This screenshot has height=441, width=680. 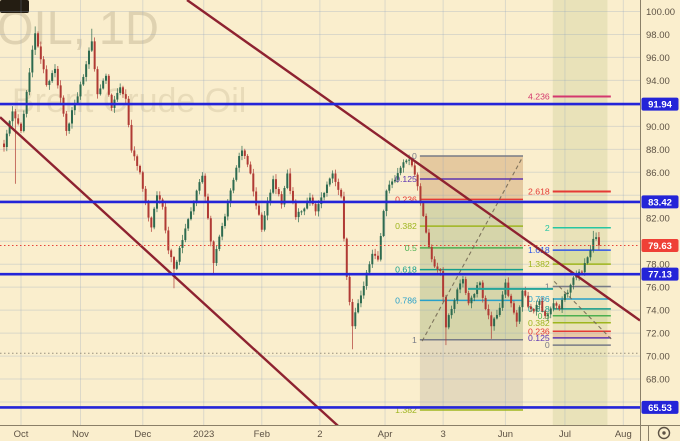 What do you see at coordinates (658, 127) in the screenshot?
I see `price-tick-label: 90.00` at bounding box center [658, 127].